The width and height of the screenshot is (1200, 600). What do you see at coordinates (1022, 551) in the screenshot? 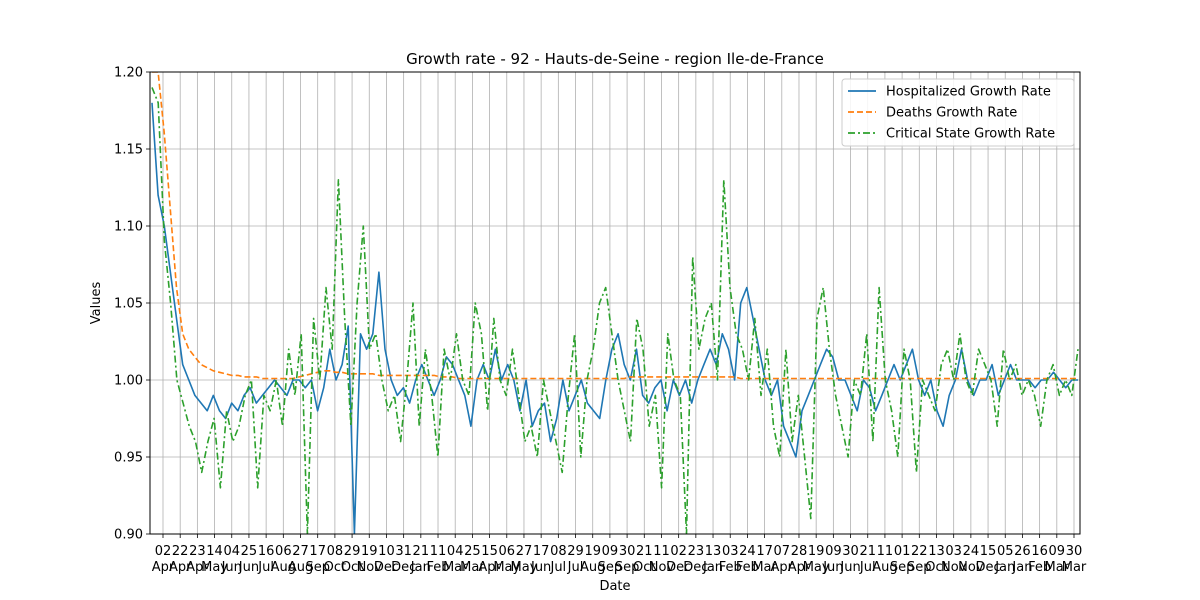
I see `x-tick-label-day: 26` at bounding box center [1022, 551].